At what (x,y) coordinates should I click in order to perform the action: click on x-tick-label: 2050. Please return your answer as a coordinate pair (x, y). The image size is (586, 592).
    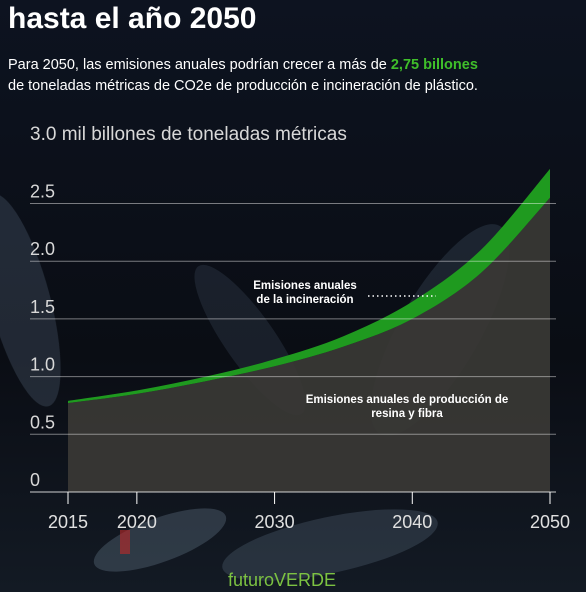
    Looking at the image, I should click on (550, 522).